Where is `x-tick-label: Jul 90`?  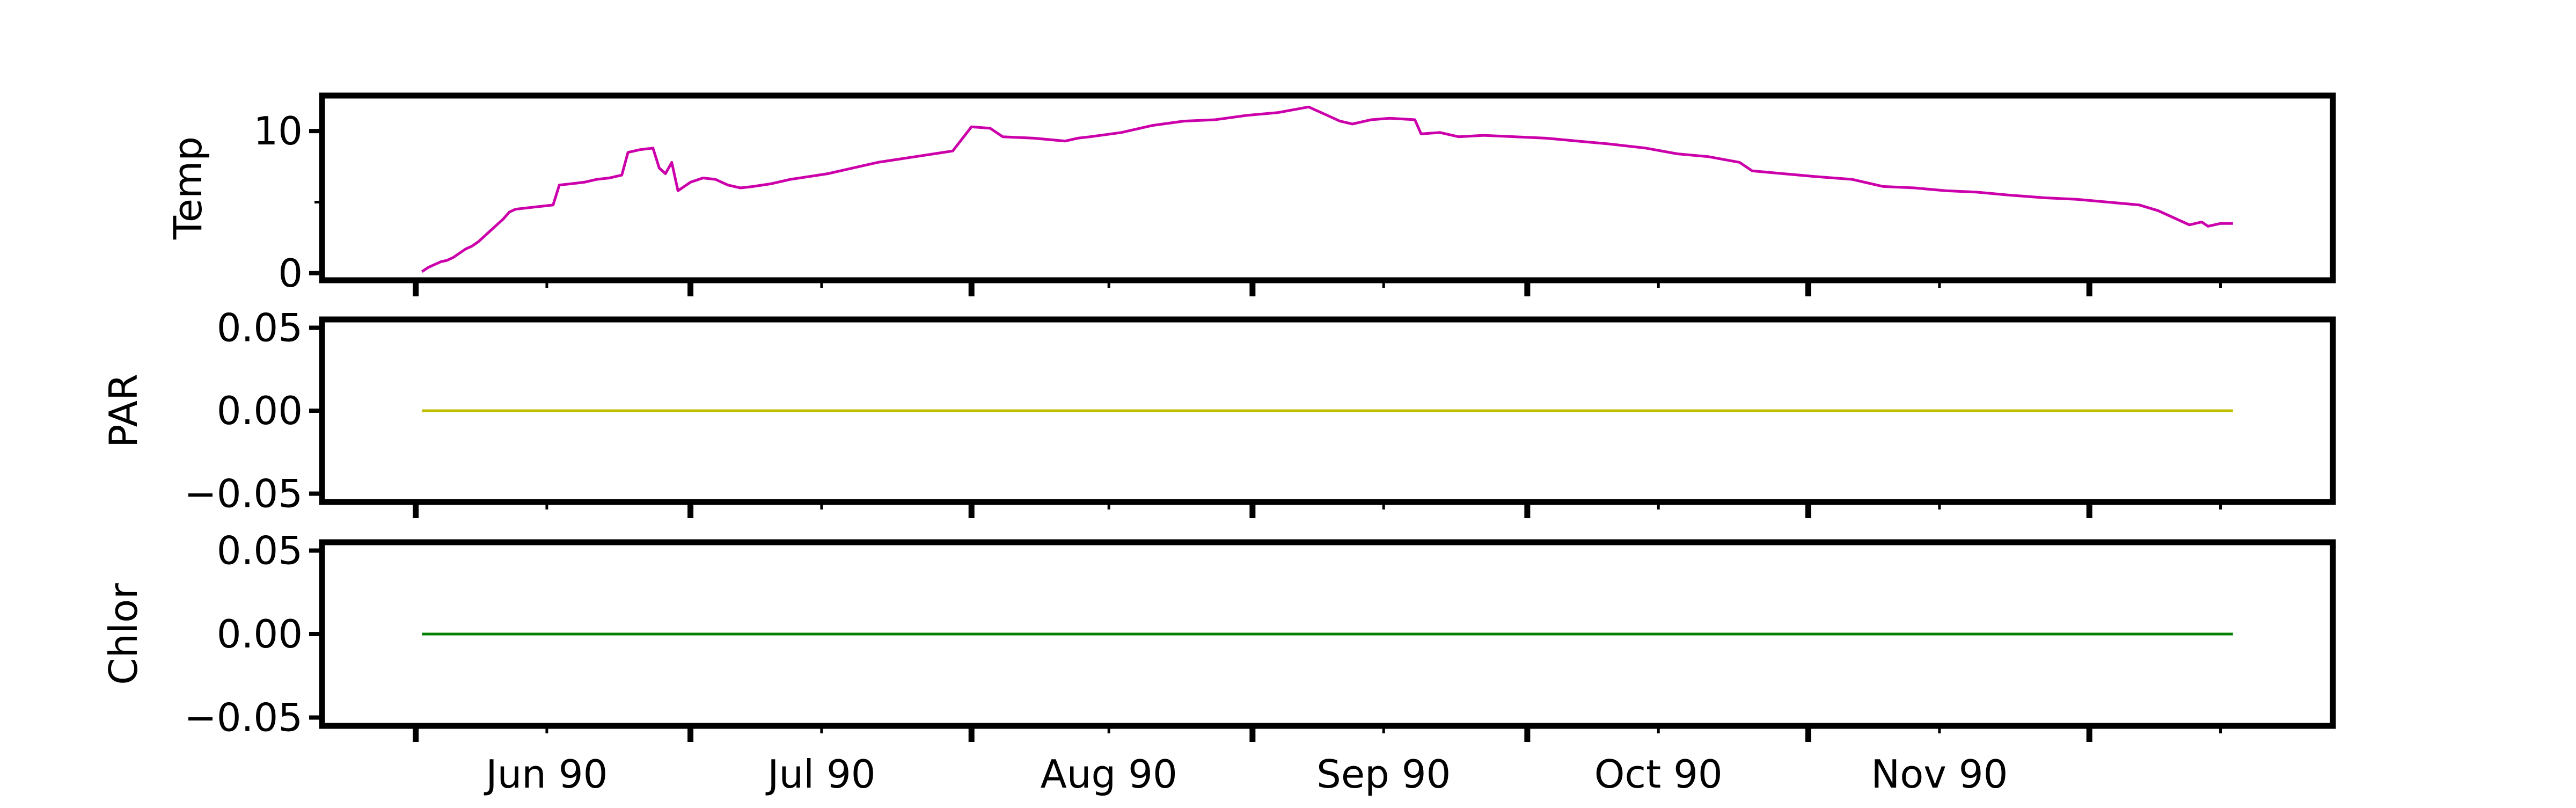 x-tick-label: Jul 90 is located at coordinates (820, 774).